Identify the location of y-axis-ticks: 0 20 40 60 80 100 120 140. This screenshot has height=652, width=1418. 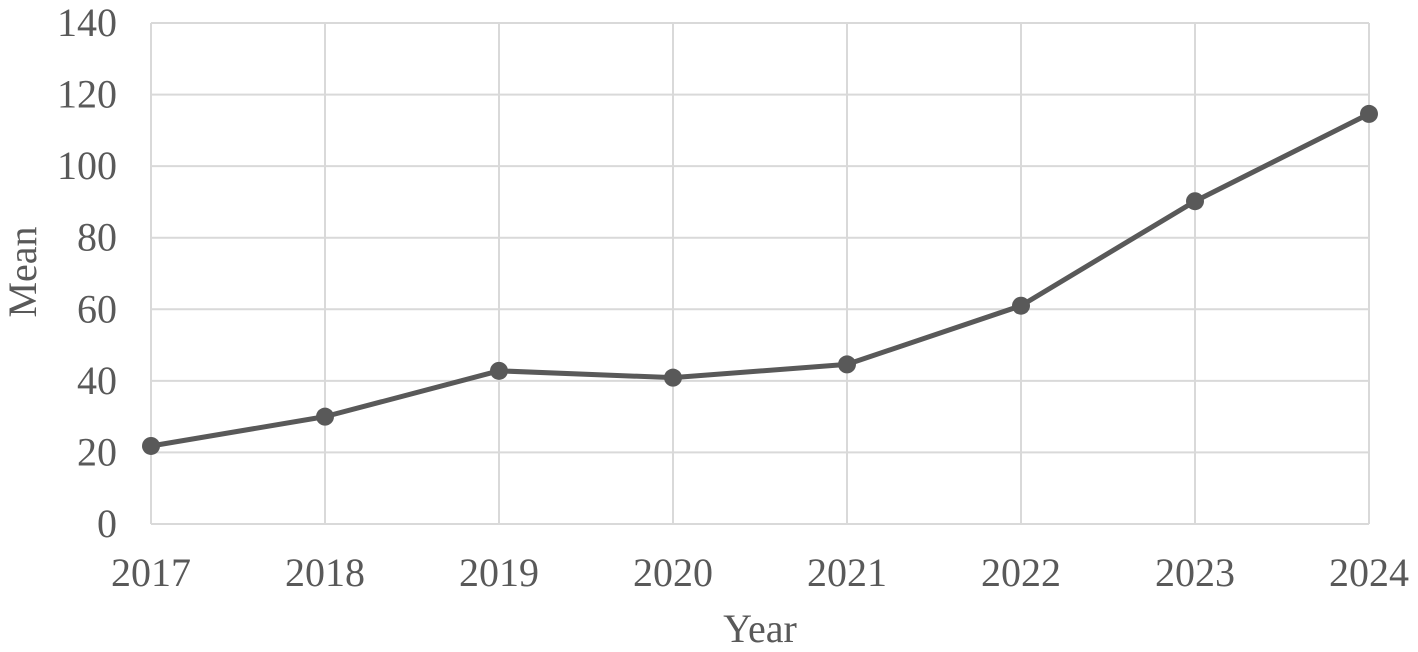
(87, 273).